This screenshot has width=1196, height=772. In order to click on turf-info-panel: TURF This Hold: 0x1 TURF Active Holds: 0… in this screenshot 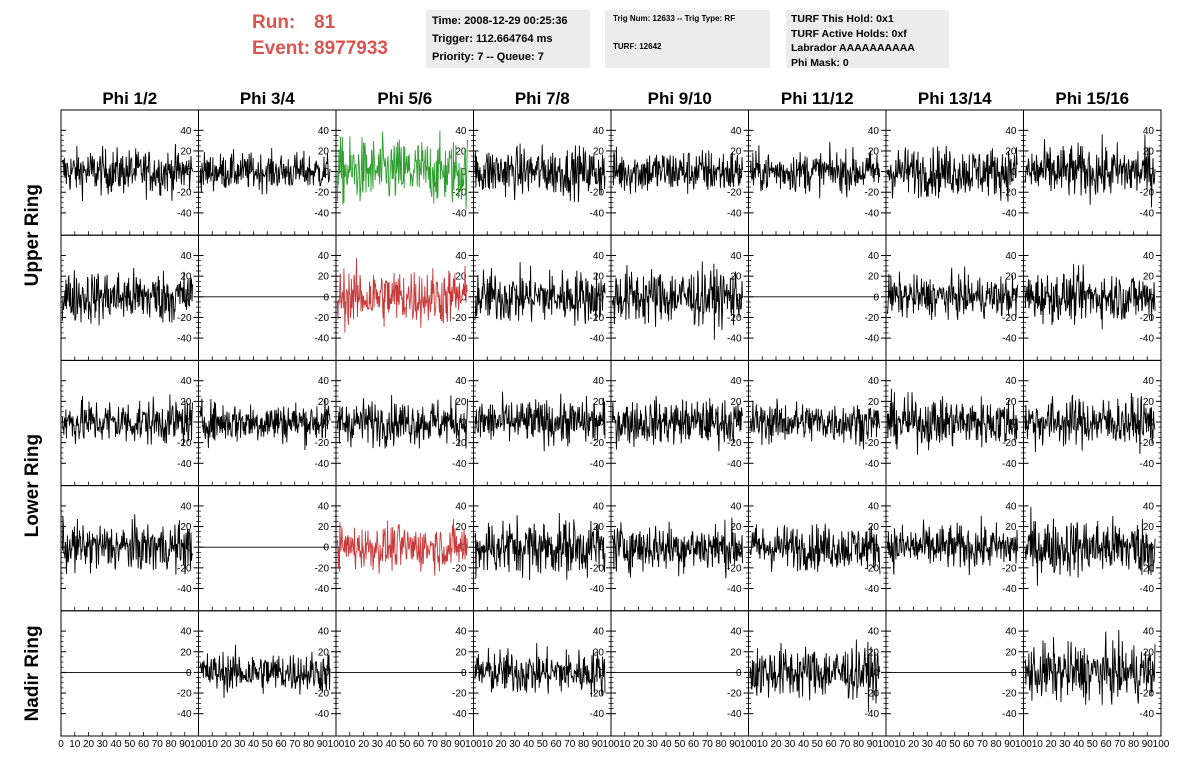, I will do `click(867, 39)`.